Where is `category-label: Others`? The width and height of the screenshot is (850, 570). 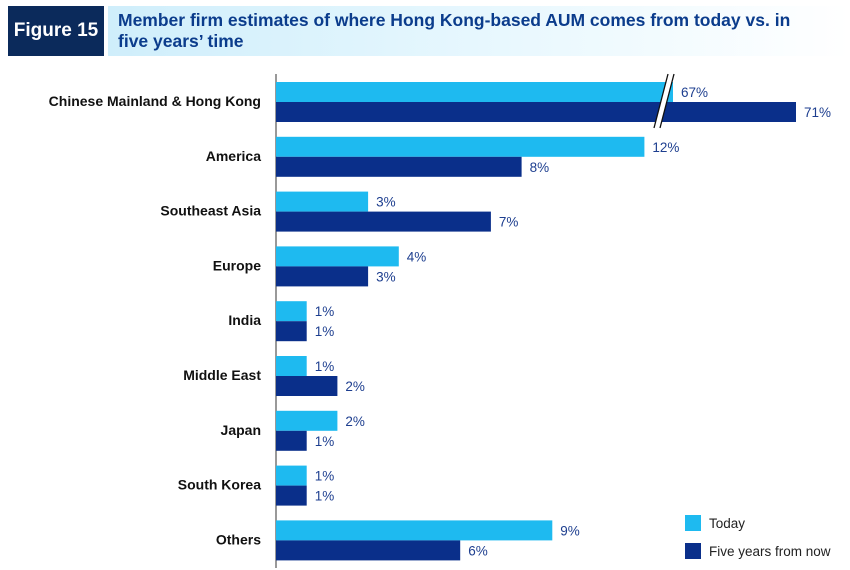 category-label: Others is located at coordinates (238, 539).